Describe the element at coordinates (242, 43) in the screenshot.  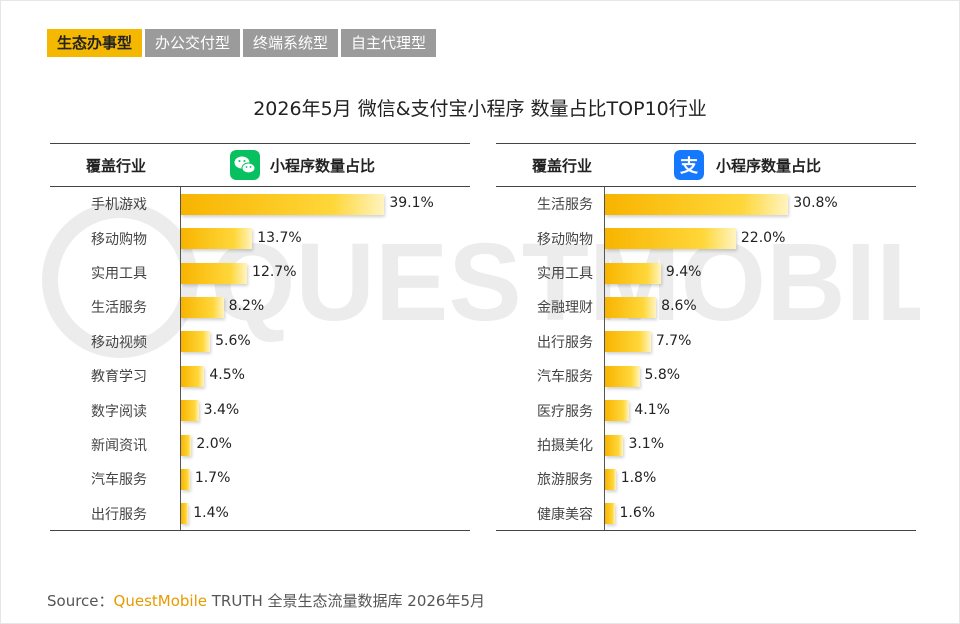
I see `category-tabs: 生态办事型 办公交付型 终端系统型 自主代理型` at that location.